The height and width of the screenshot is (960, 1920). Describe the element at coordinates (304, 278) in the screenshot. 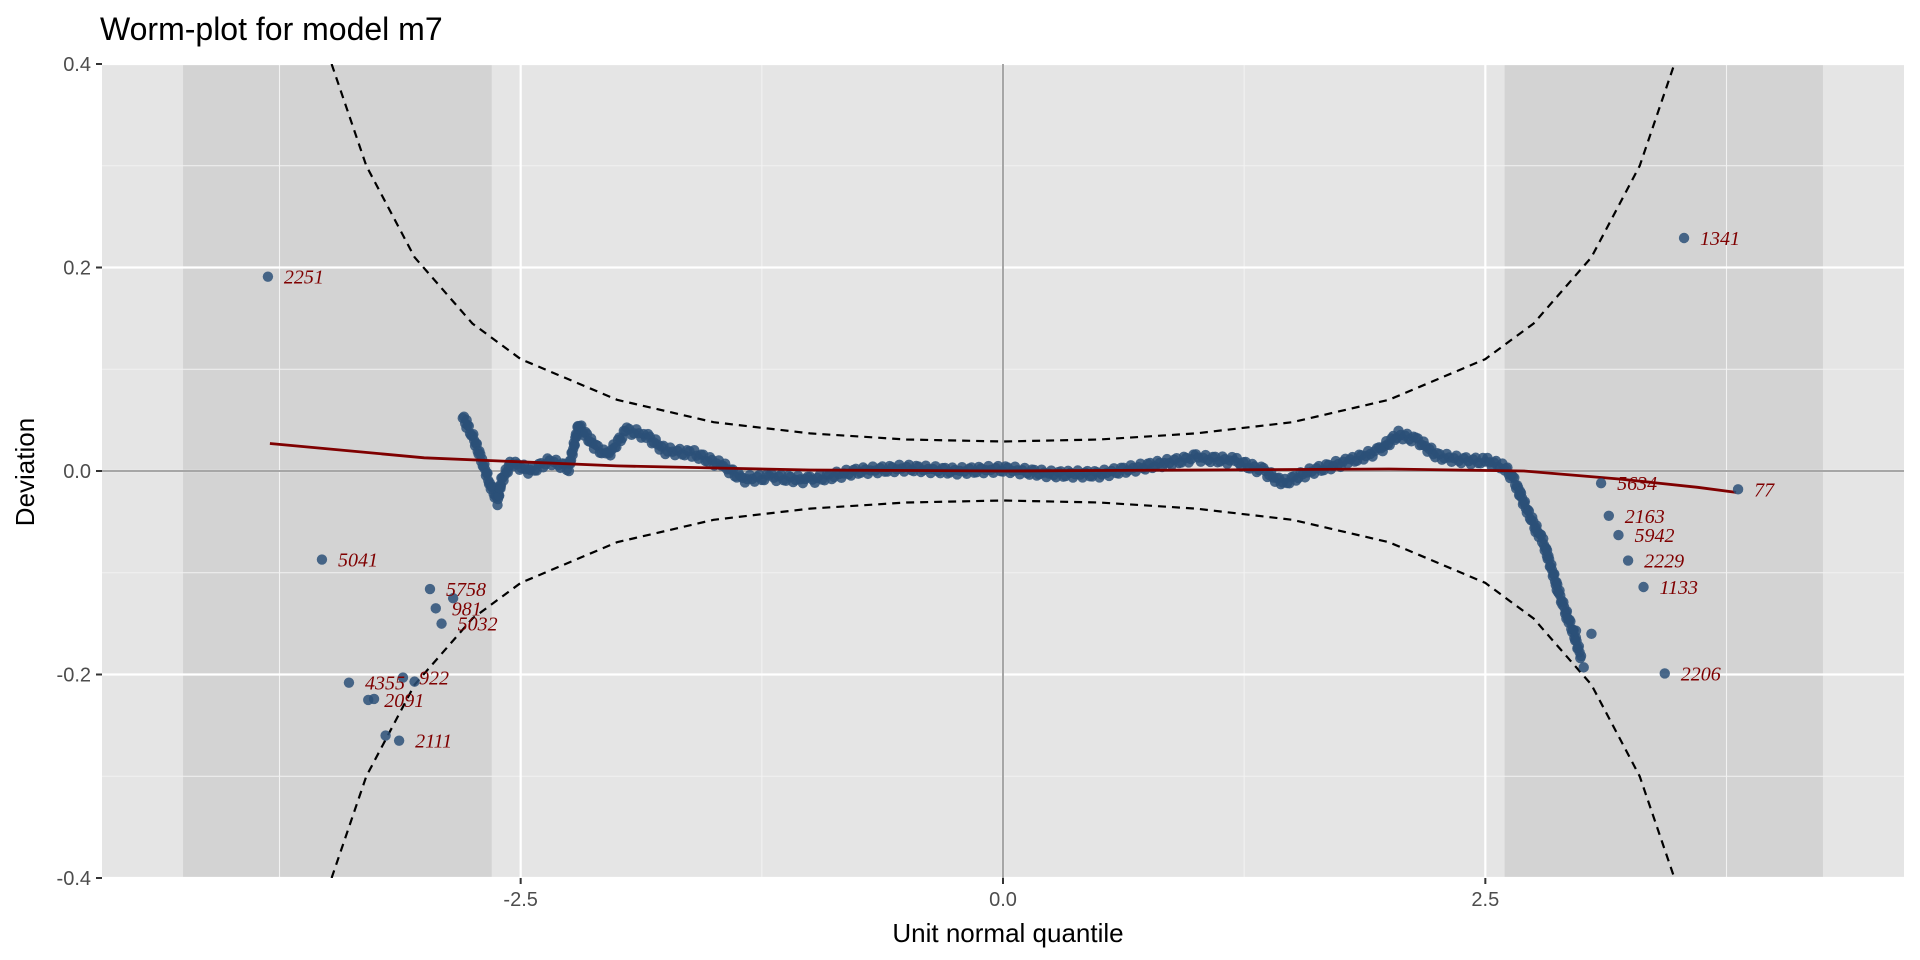

I see `outlier-label-2251: 2251` at that location.